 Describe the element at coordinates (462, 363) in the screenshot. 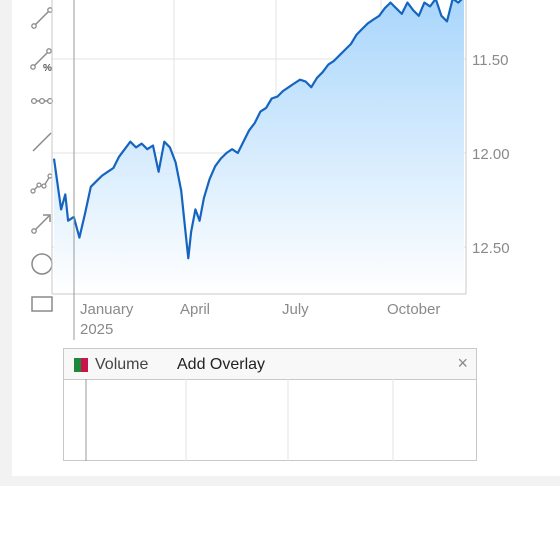

I see `close-volume-button: ×` at that location.